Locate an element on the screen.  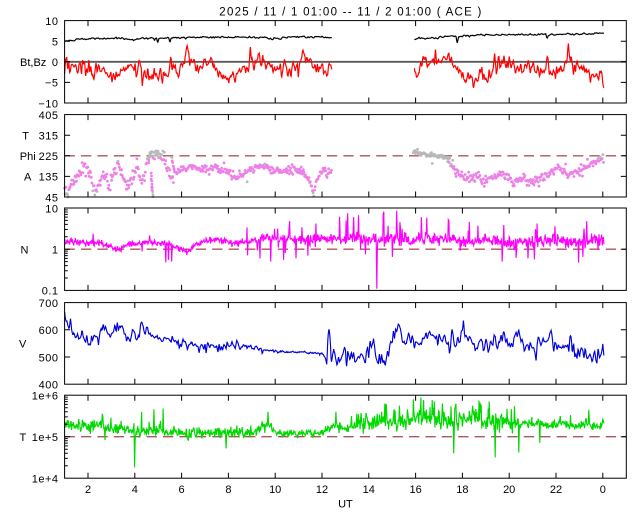
svg-text: 1e+6 is located at coordinates (45, 397).